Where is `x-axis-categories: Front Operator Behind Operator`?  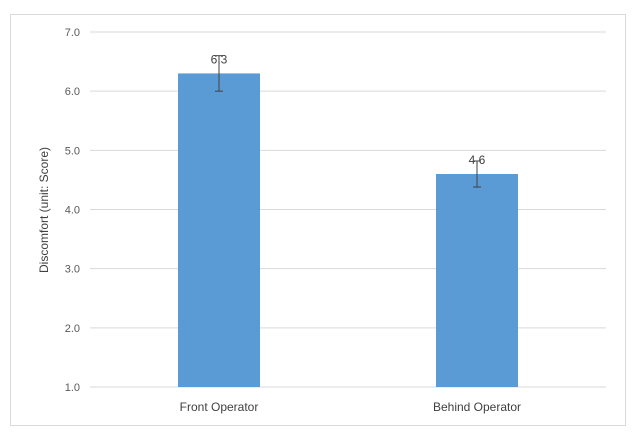 x-axis-categories: Front Operator Behind Operator is located at coordinates (350, 407).